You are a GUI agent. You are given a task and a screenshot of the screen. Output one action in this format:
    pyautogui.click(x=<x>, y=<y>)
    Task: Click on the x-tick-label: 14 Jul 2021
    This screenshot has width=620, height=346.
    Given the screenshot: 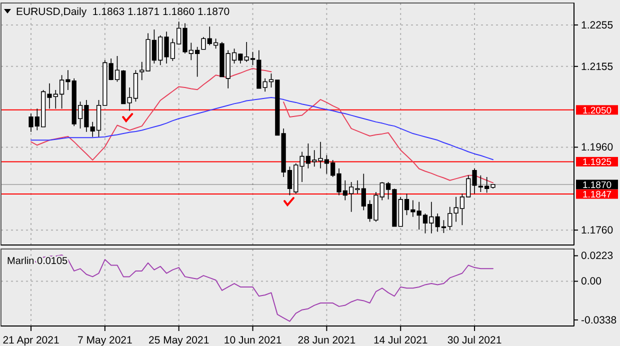 What is the action you would take?
    pyautogui.click(x=400, y=340)
    